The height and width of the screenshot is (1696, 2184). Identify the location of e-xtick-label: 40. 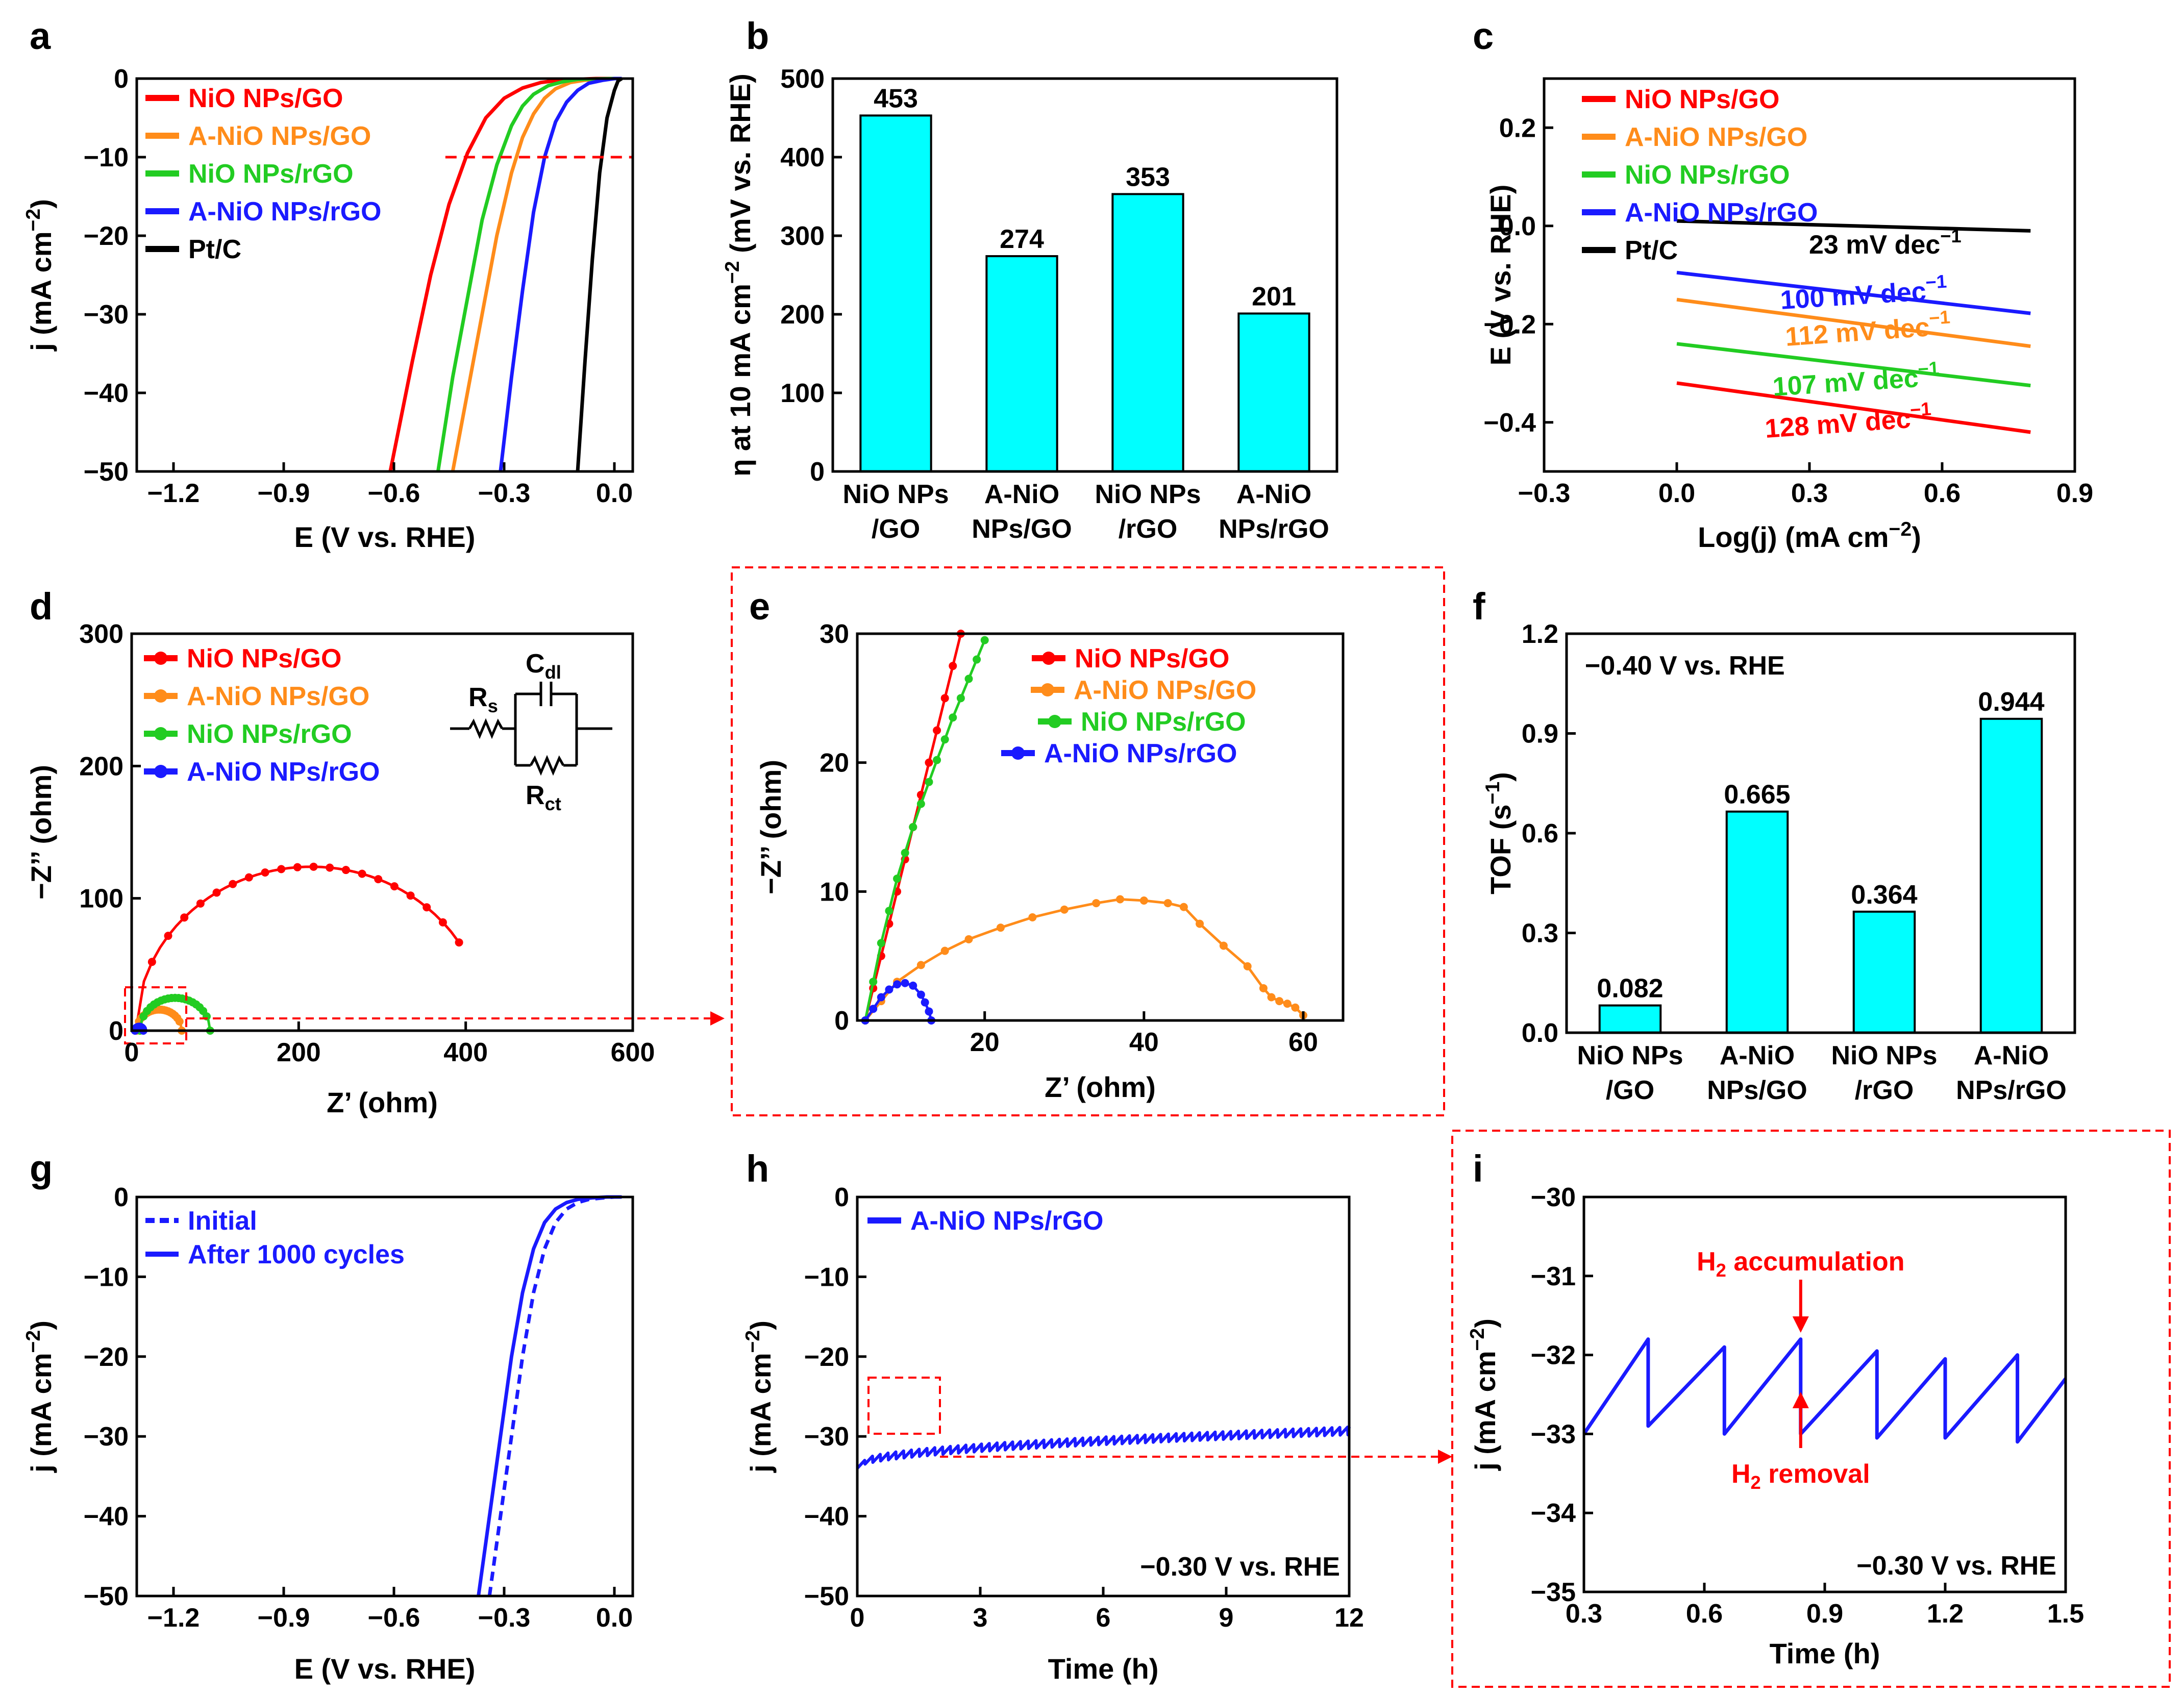
(1144, 1042).